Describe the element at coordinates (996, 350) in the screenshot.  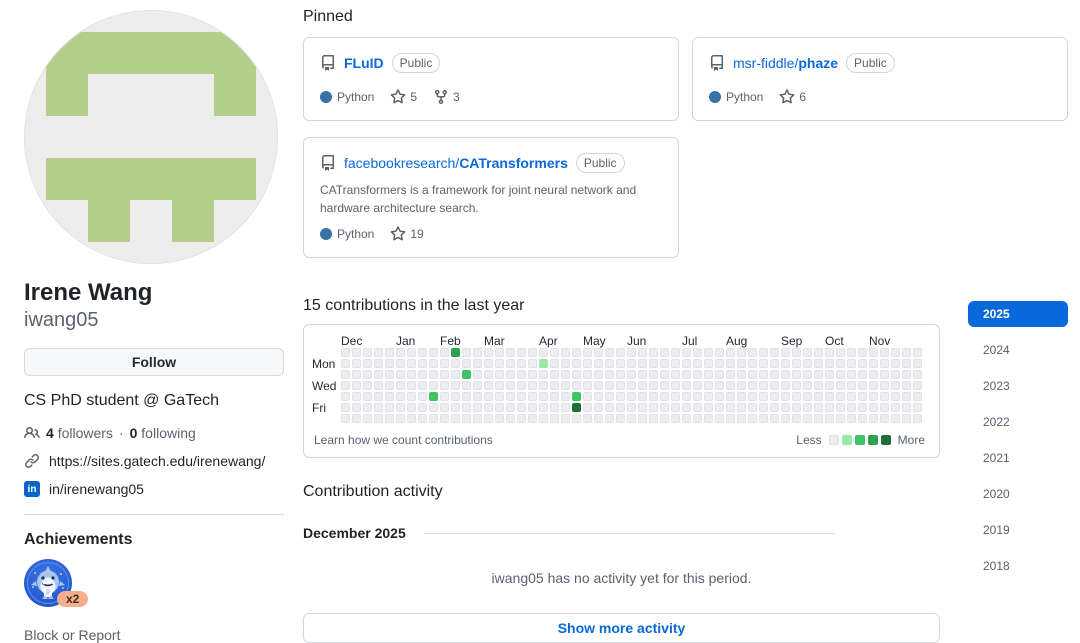
I see `year-item-2024: 2024` at that location.